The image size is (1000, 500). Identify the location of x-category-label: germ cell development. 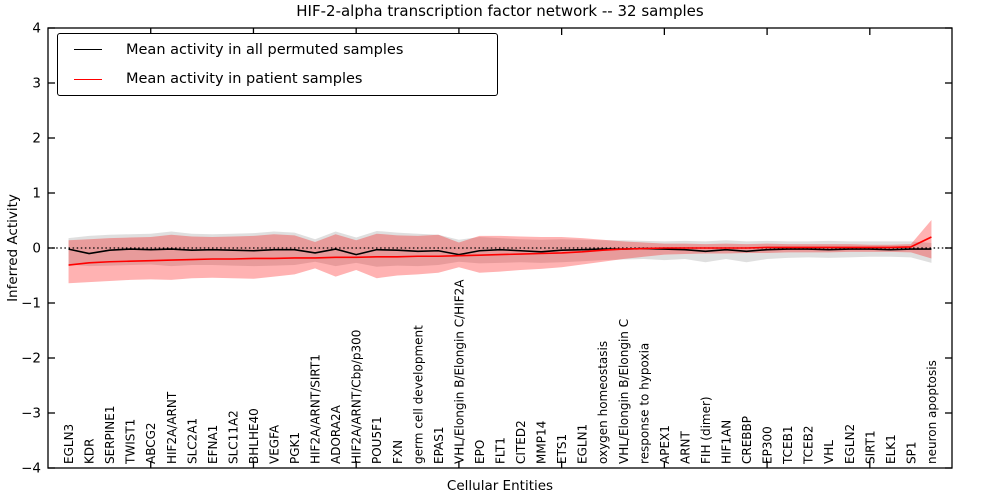
(418, 394).